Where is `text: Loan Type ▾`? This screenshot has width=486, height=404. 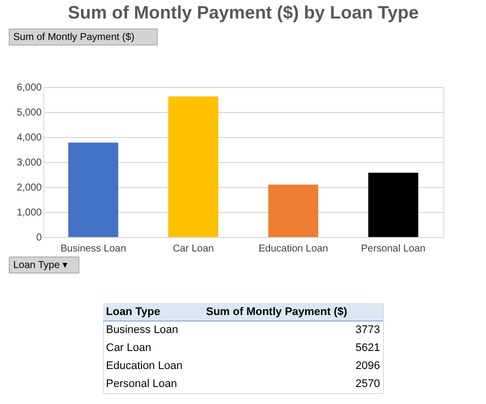
text: Loan Type ▾ is located at coordinates (40, 265).